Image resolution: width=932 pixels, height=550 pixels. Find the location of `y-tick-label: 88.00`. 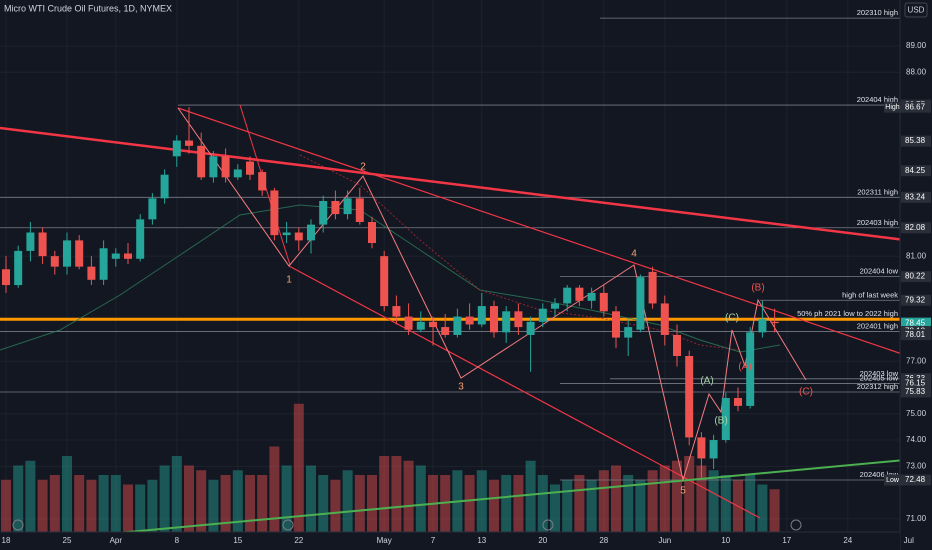

y-tick-label: 88.00 is located at coordinates (916, 71).